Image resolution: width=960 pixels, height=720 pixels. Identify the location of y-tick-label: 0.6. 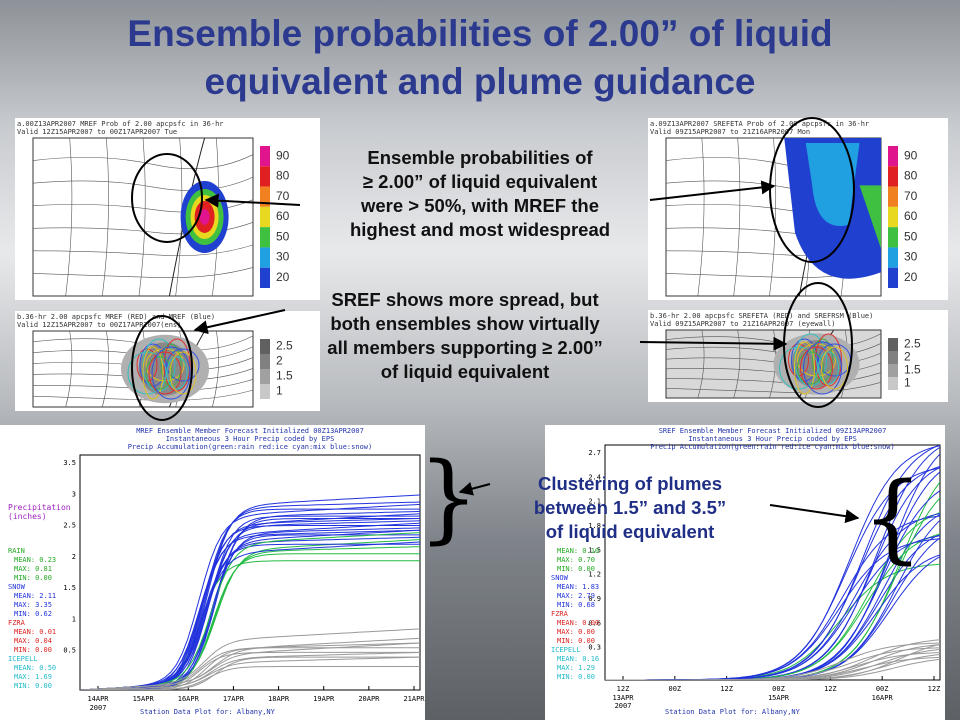
(594, 623).